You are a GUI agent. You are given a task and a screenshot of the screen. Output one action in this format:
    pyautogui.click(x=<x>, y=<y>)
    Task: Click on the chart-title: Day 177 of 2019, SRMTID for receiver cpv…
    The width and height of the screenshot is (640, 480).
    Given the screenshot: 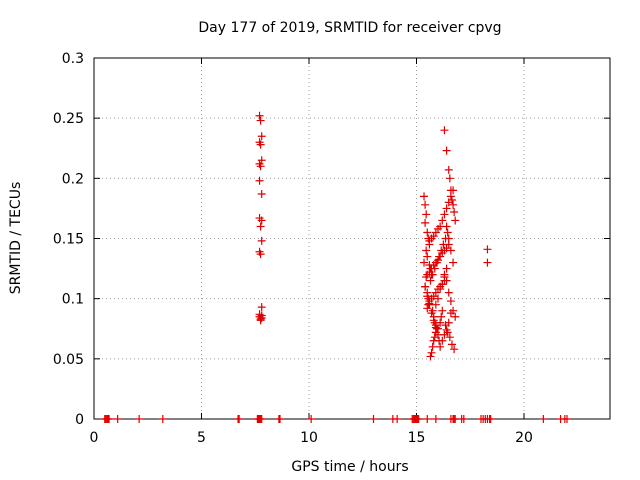 What is the action you would take?
    pyautogui.click(x=349, y=28)
    